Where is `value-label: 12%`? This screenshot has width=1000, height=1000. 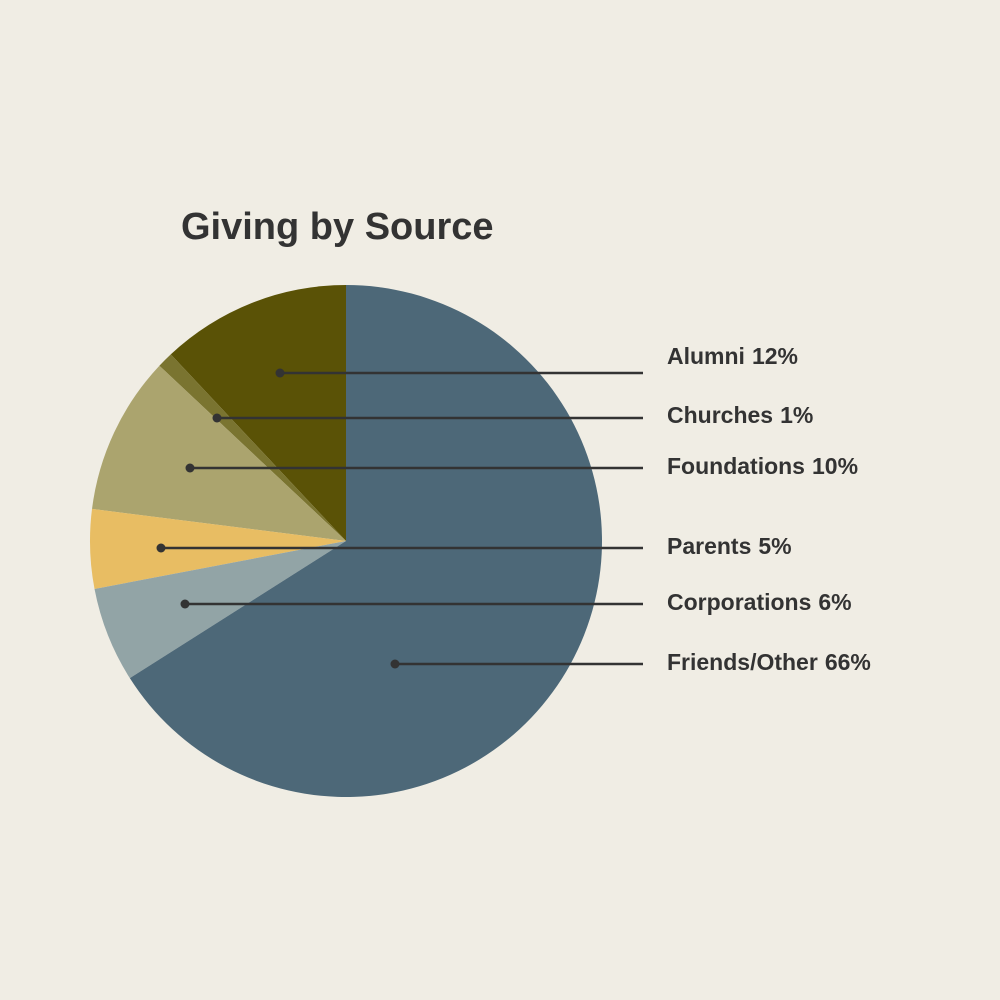
value-label: 12% is located at coordinates (775, 356).